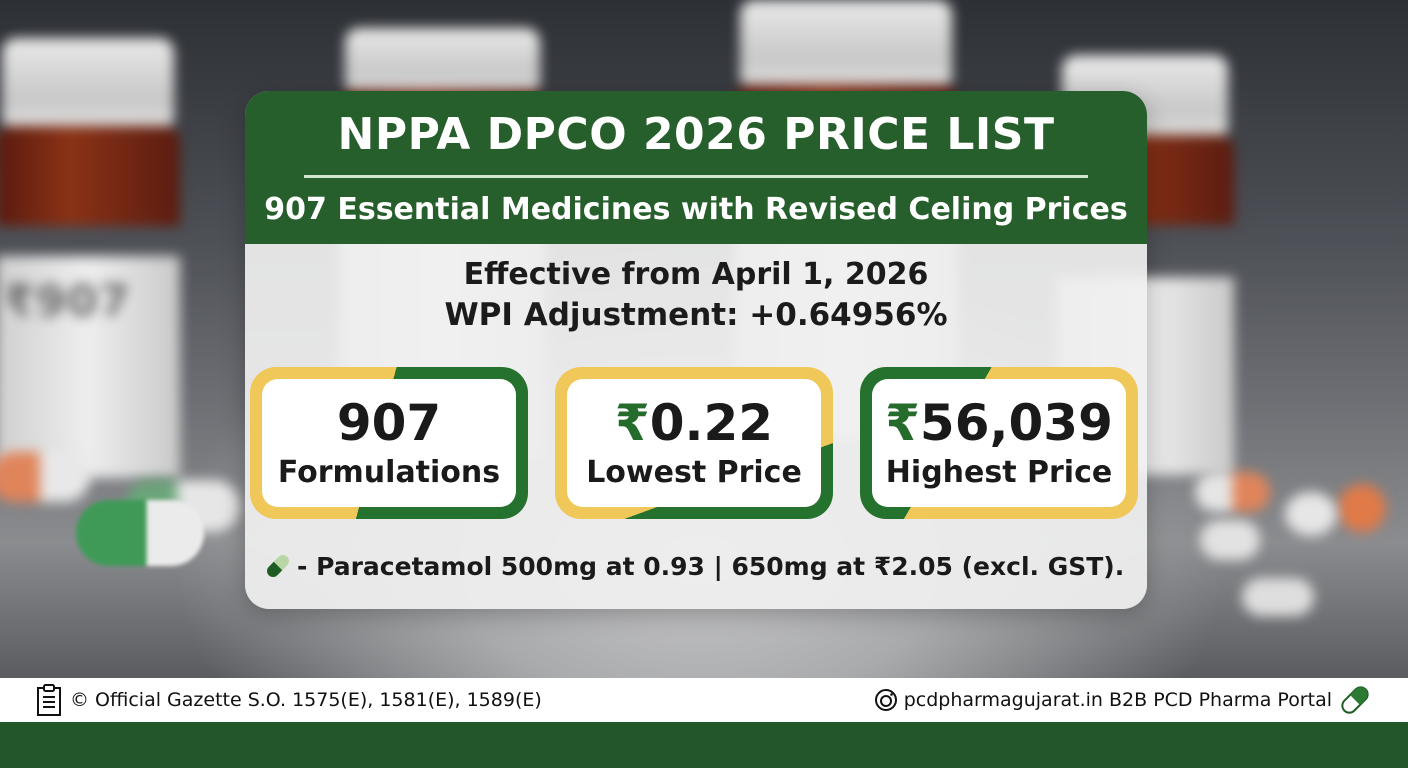 The image size is (1408, 768). What do you see at coordinates (696, 134) in the screenshot?
I see `page-title: NPPA DPCO 2026 PRICE LIST` at bounding box center [696, 134].